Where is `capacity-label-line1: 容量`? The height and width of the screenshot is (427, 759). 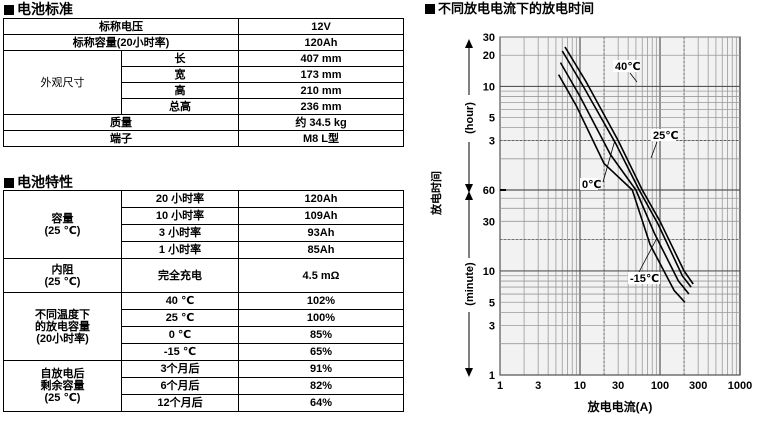
capacity-label-line1: 容量 is located at coordinates (62, 218).